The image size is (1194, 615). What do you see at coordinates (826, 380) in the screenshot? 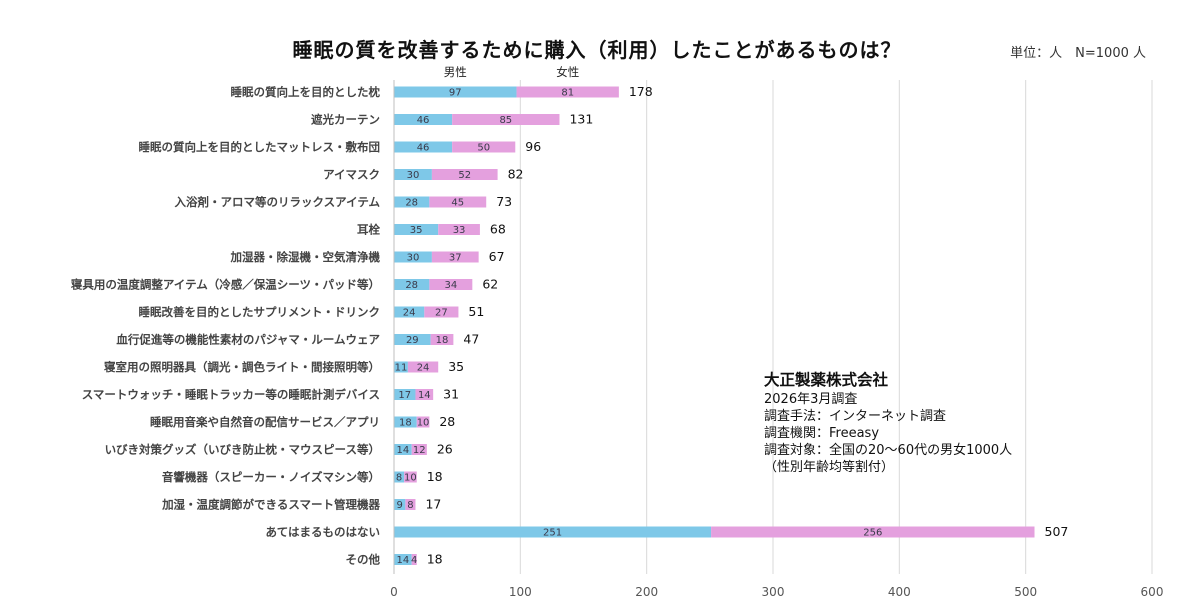
I see `company-name: 大正製薬株式会社` at bounding box center [826, 380].